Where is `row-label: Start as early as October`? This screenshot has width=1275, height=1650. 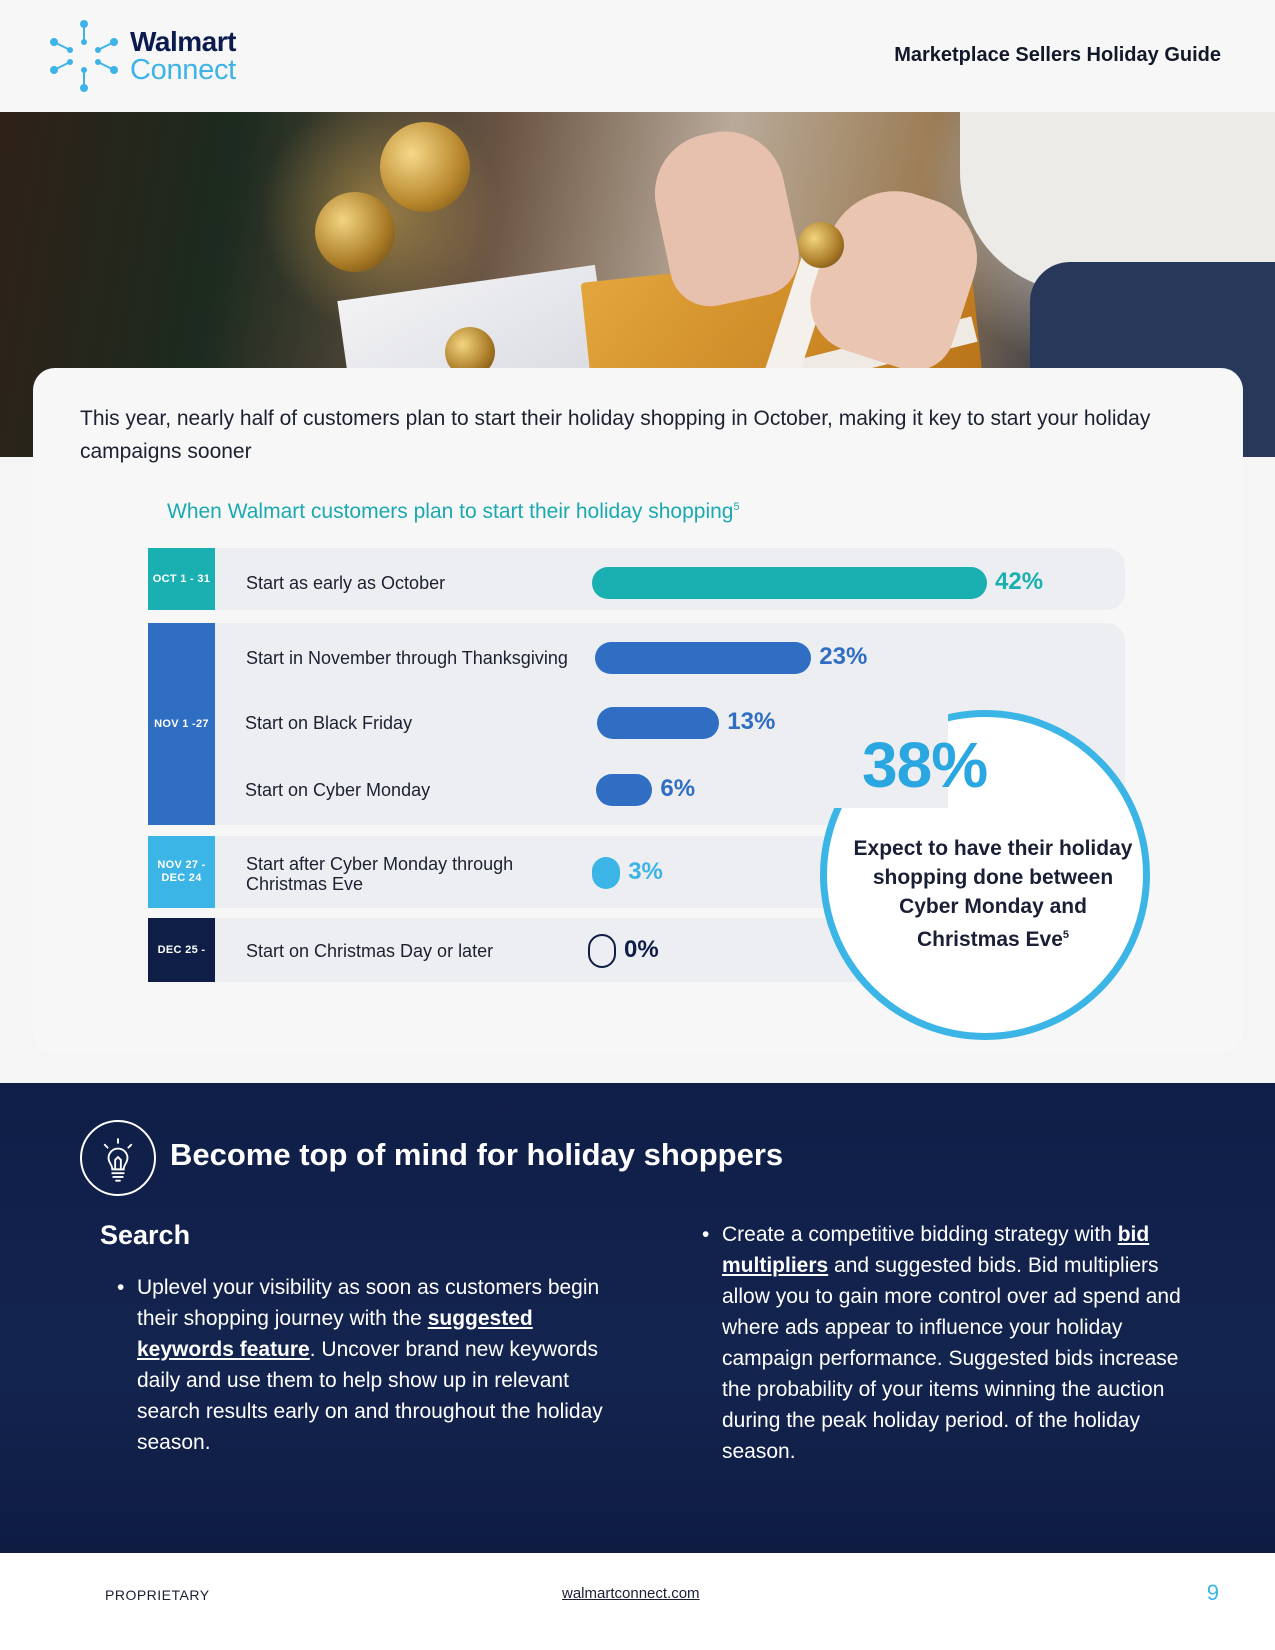
row-label: Start as early as October is located at coordinates (346, 583).